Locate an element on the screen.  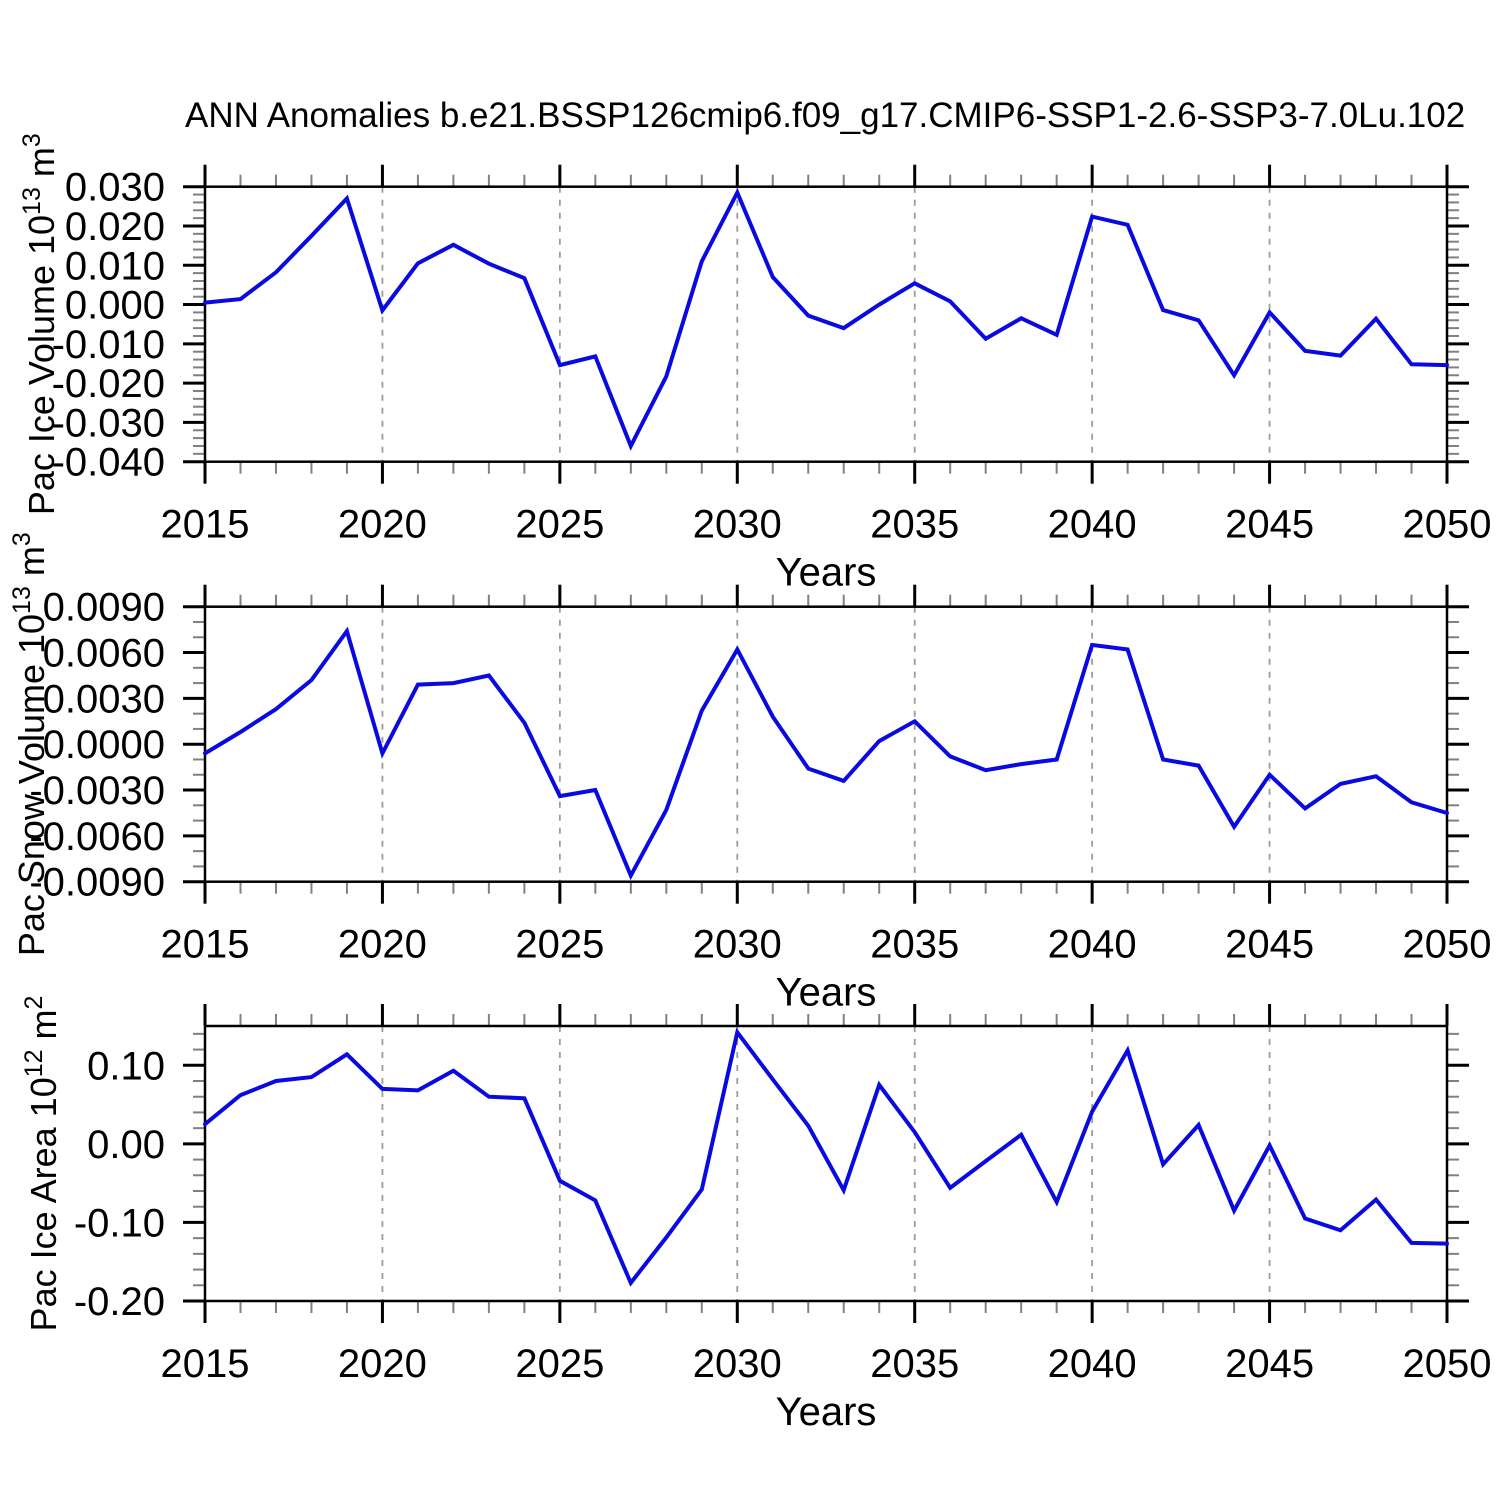
y-tick-label: -0.0060 is located at coordinates (97, 837).